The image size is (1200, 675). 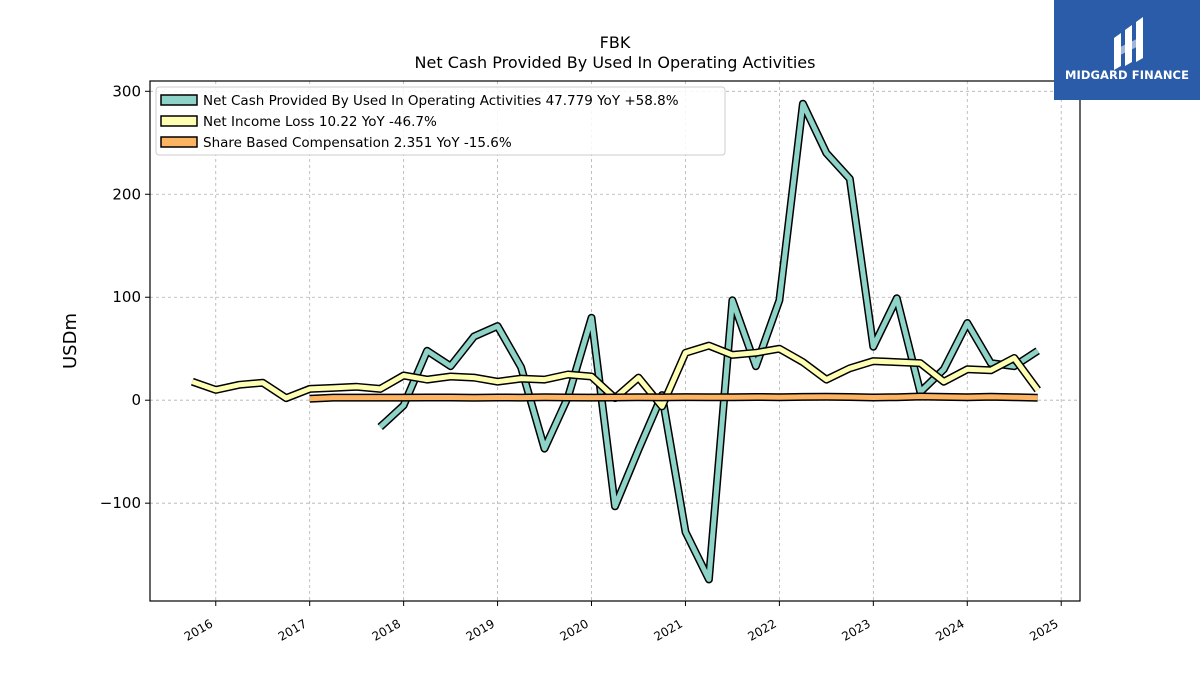 What do you see at coordinates (668, 629) in the screenshot?
I see `x-tick-label: 2021` at bounding box center [668, 629].